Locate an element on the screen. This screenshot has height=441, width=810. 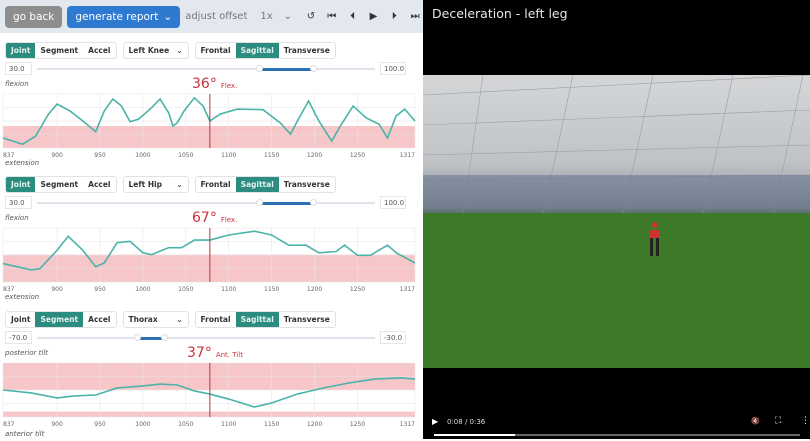
go-back-button: go back is located at coordinates (34, 16).